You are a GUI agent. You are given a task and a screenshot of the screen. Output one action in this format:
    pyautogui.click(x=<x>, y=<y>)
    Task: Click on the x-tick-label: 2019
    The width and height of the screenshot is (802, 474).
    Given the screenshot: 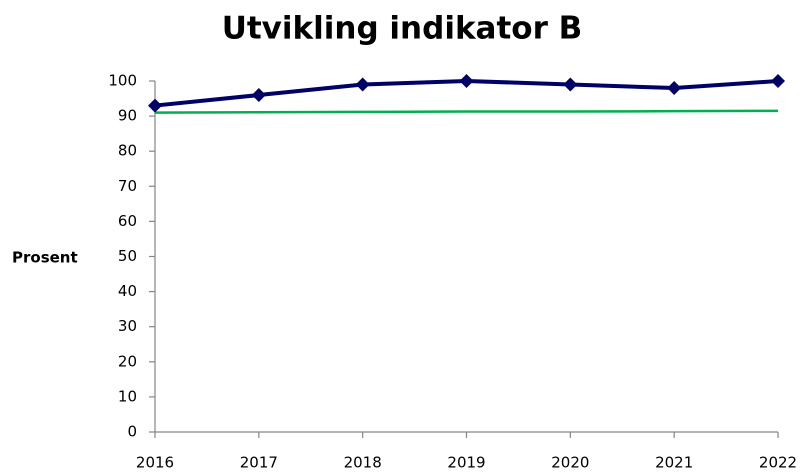 What is the action you would take?
    pyautogui.click(x=466, y=463)
    